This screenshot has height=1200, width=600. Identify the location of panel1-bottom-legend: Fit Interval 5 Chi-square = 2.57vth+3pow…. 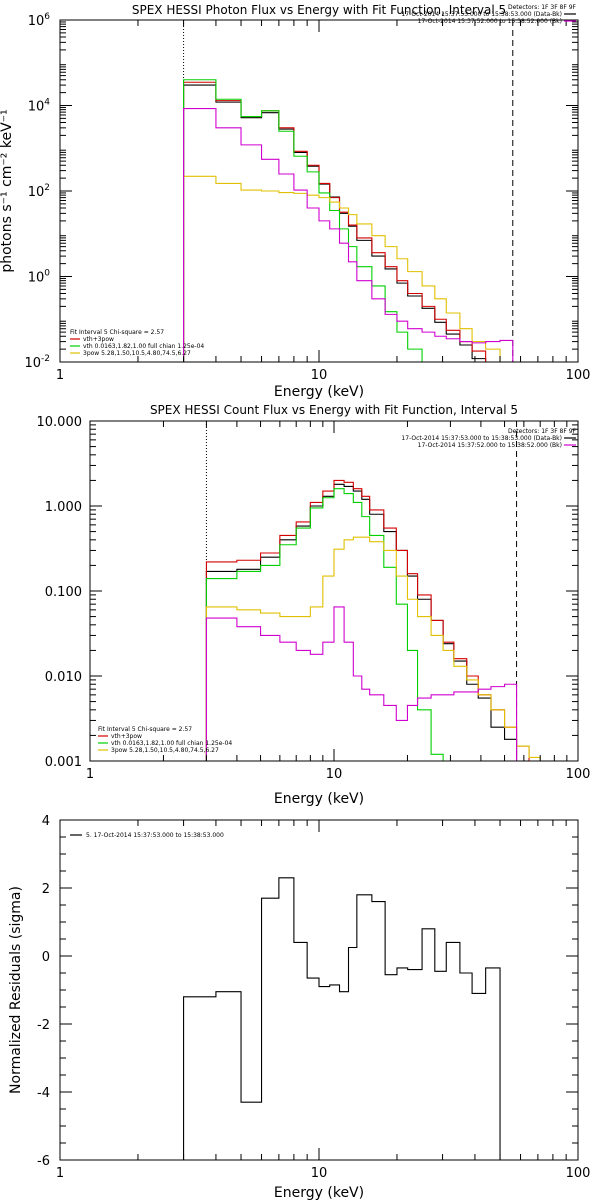
(137, 343).